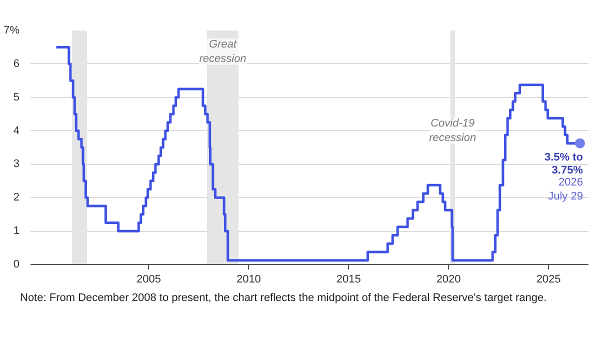  What do you see at coordinates (248, 280) in the screenshot?
I see `x-tick-label: 2010` at bounding box center [248, 280].